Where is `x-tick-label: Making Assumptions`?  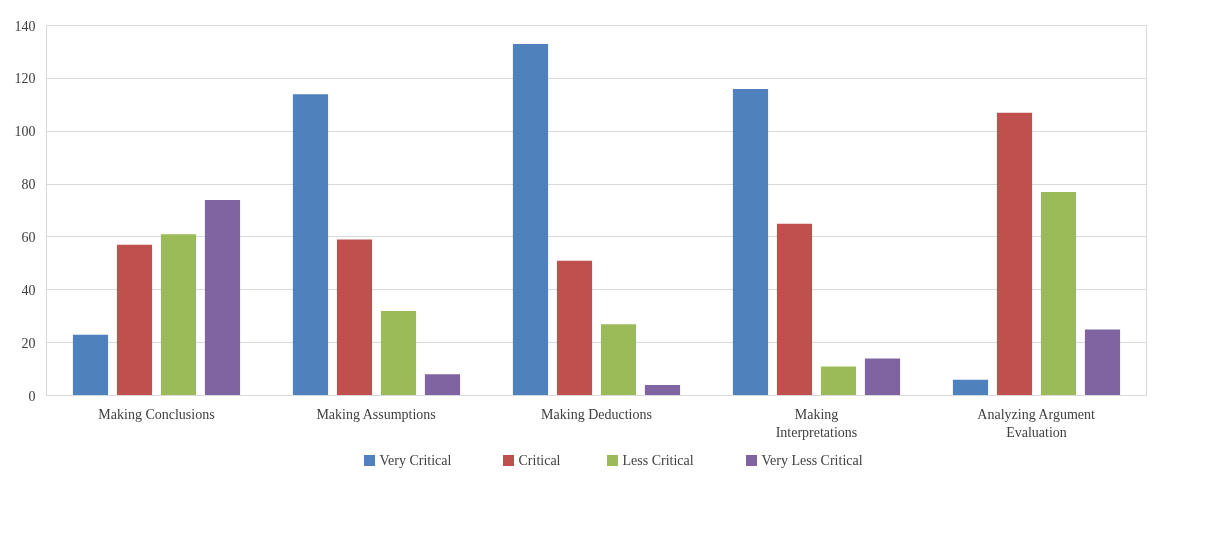
x-tick-label: Making Assumptions is located at coordinates (376, 414).